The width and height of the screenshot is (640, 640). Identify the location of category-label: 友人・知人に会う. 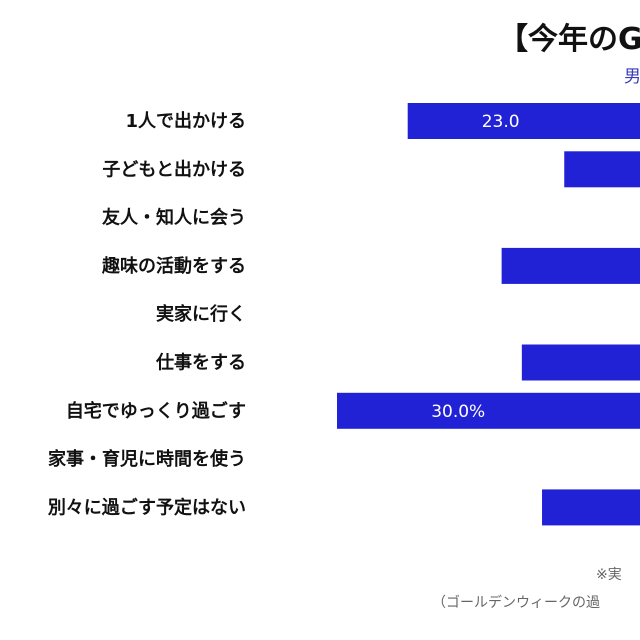
(174, 218).